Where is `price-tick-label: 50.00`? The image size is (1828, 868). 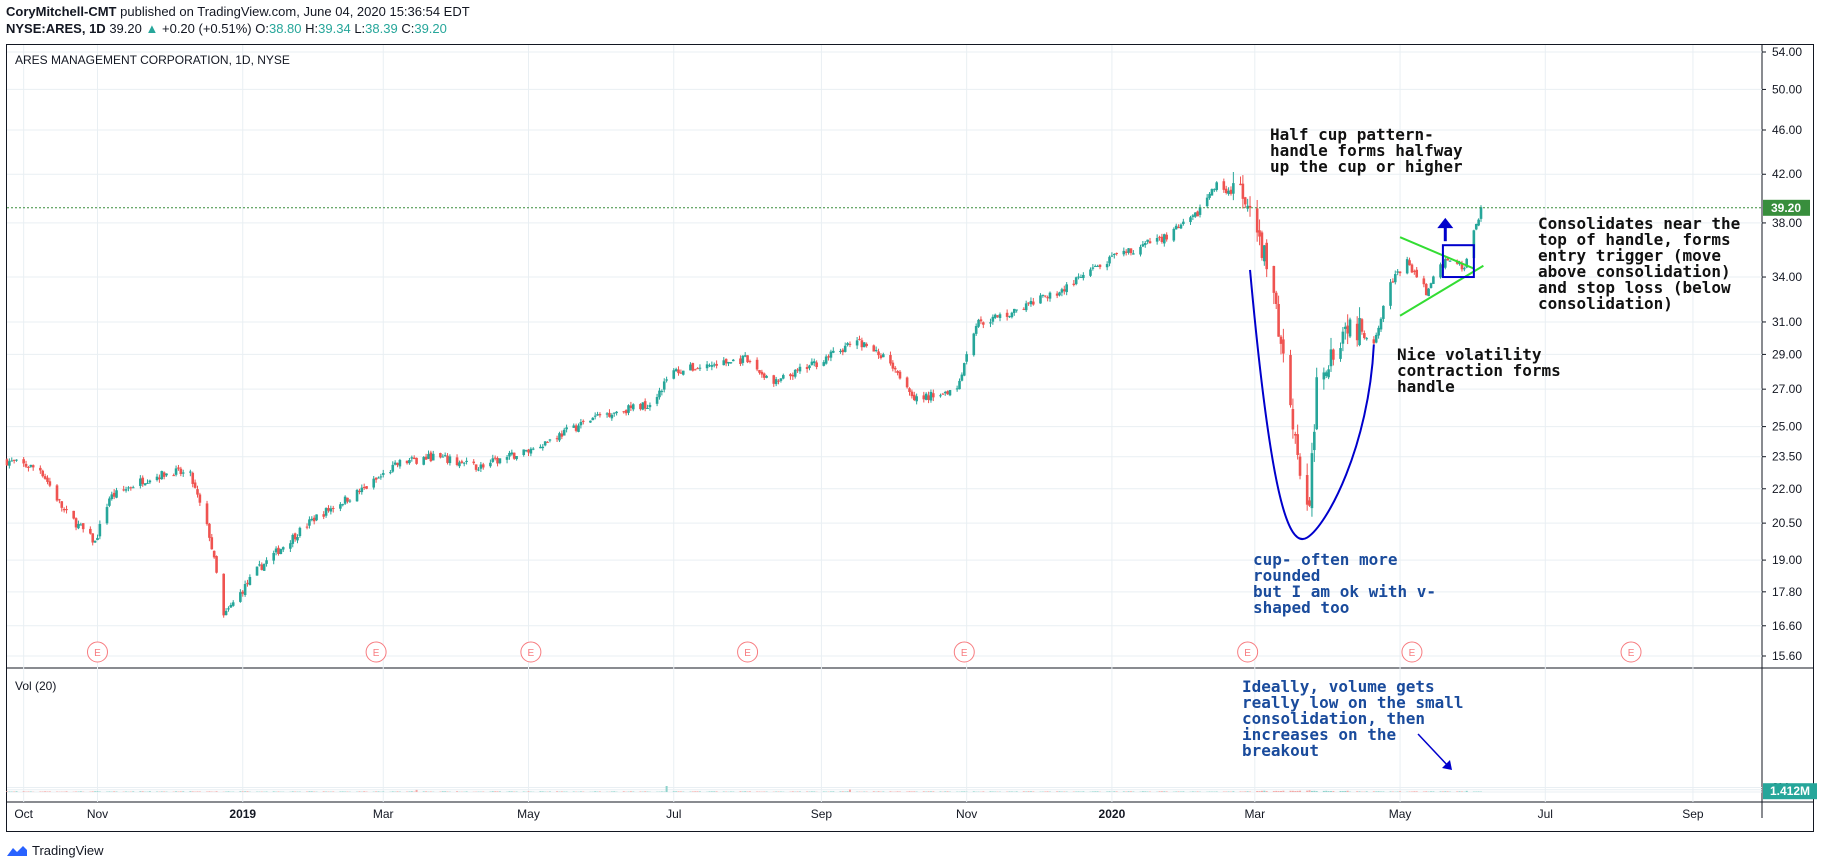 price-tick-label: 50.00 is located at coordinates (1787, 89).